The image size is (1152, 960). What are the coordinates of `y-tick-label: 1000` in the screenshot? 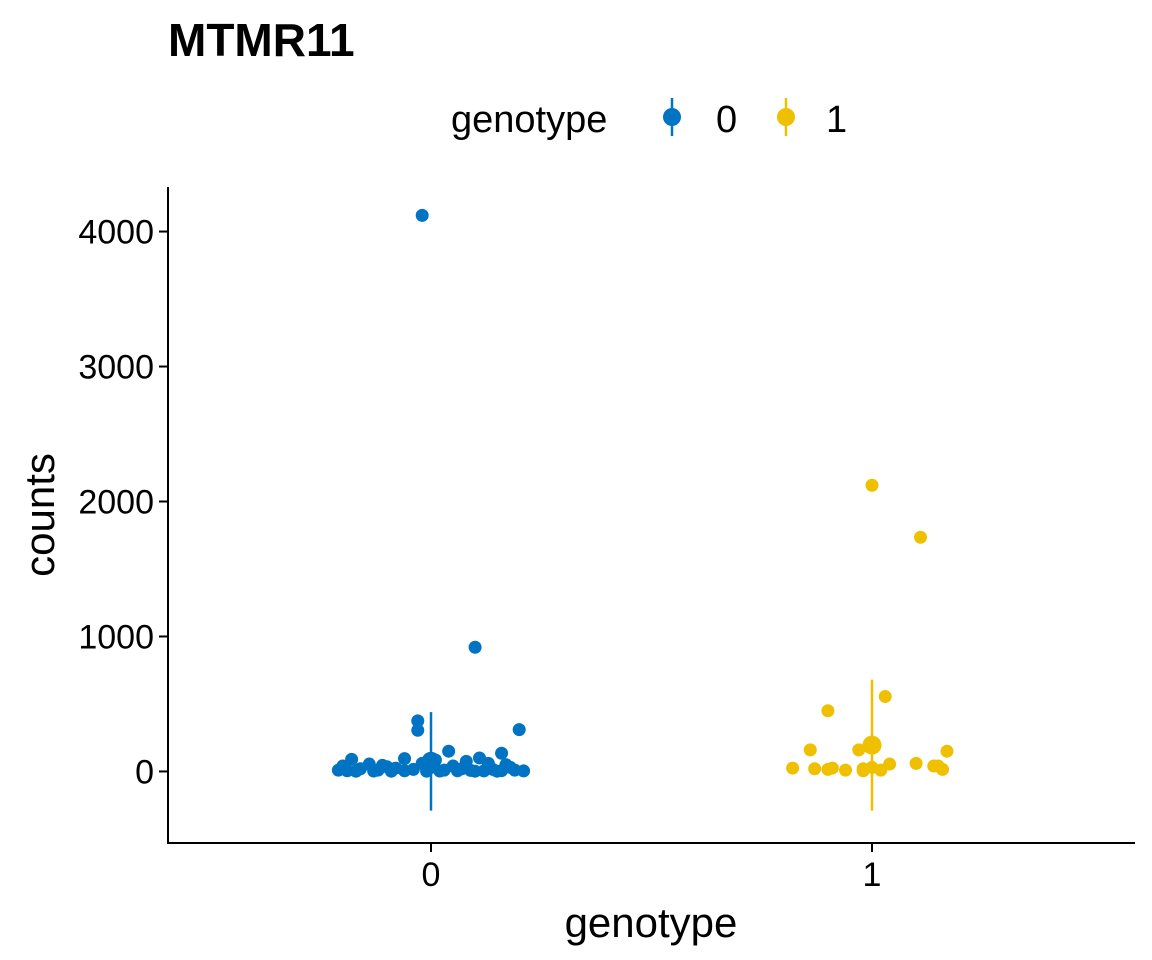 It's located at (116, 637).